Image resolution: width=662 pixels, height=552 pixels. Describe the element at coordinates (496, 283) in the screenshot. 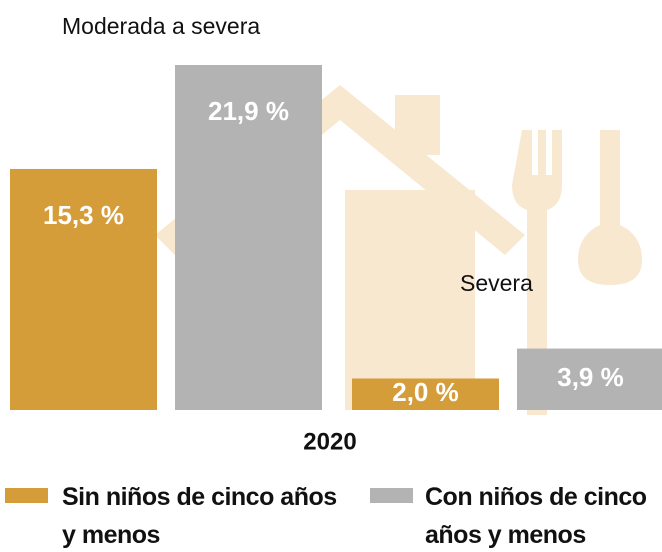

I see `category-label: Severa` at that location.